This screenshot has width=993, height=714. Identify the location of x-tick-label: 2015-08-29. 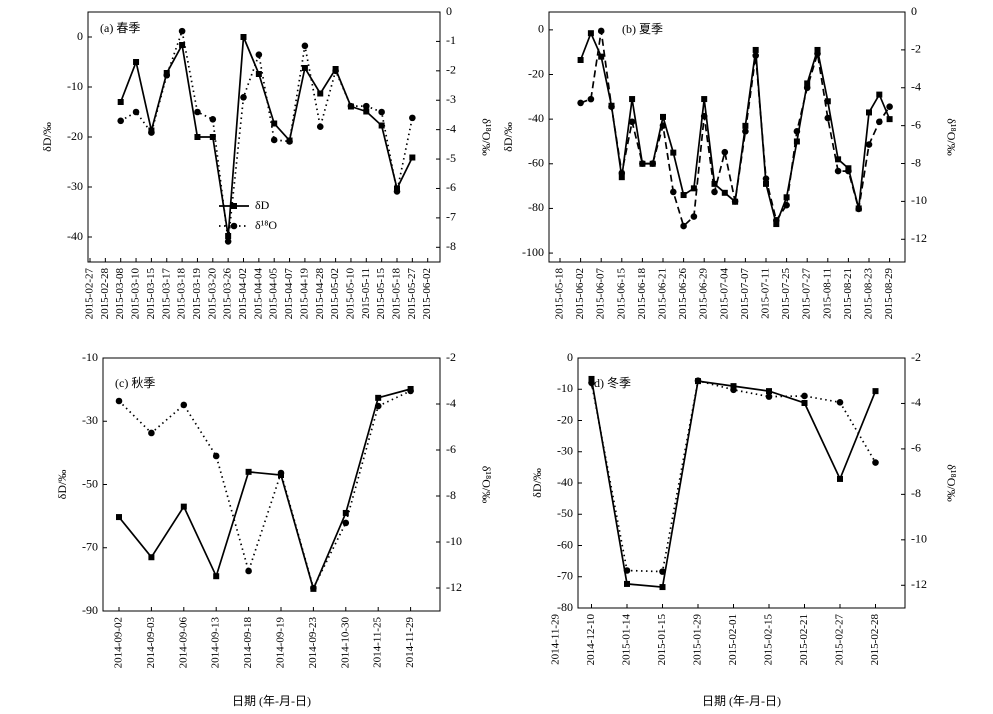
(889, 294).